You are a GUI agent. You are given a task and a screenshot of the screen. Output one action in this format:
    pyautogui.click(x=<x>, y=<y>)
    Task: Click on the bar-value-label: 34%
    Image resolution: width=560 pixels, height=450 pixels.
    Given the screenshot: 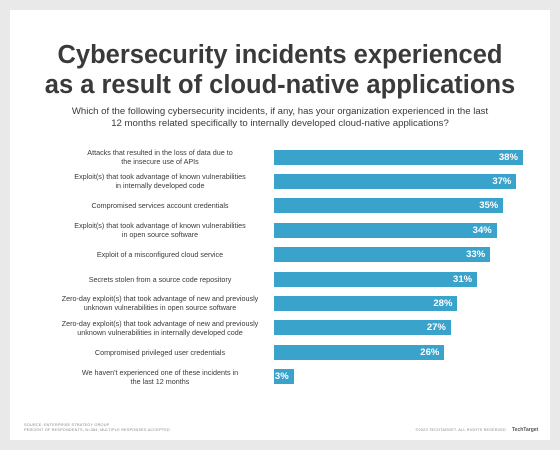 What is the action you would take?
    pyautogui.click(x=482, y=230)
    